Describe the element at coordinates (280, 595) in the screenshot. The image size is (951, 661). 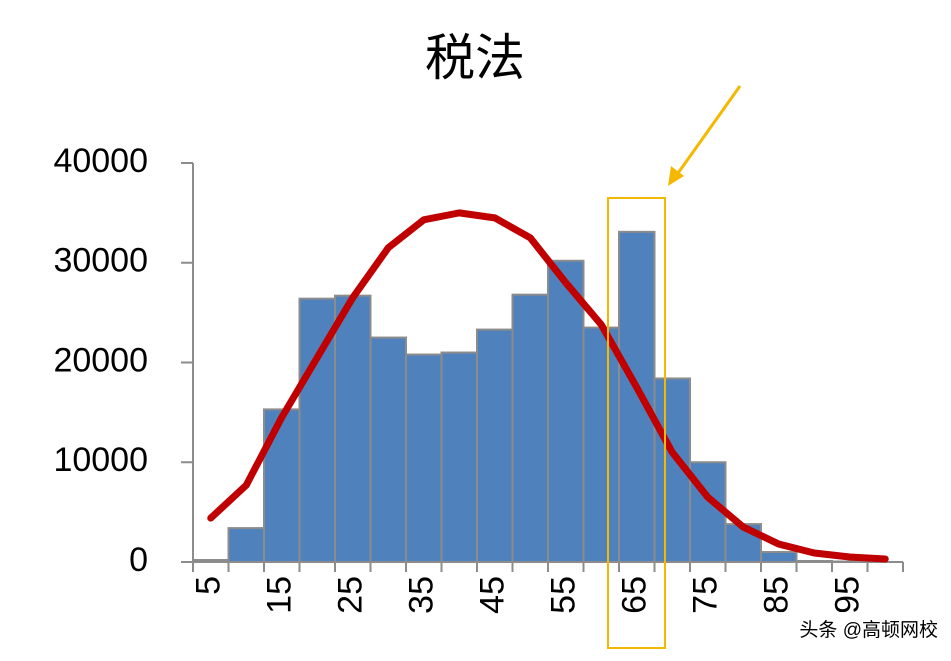
I see `x-tick-label: 15` at that location.